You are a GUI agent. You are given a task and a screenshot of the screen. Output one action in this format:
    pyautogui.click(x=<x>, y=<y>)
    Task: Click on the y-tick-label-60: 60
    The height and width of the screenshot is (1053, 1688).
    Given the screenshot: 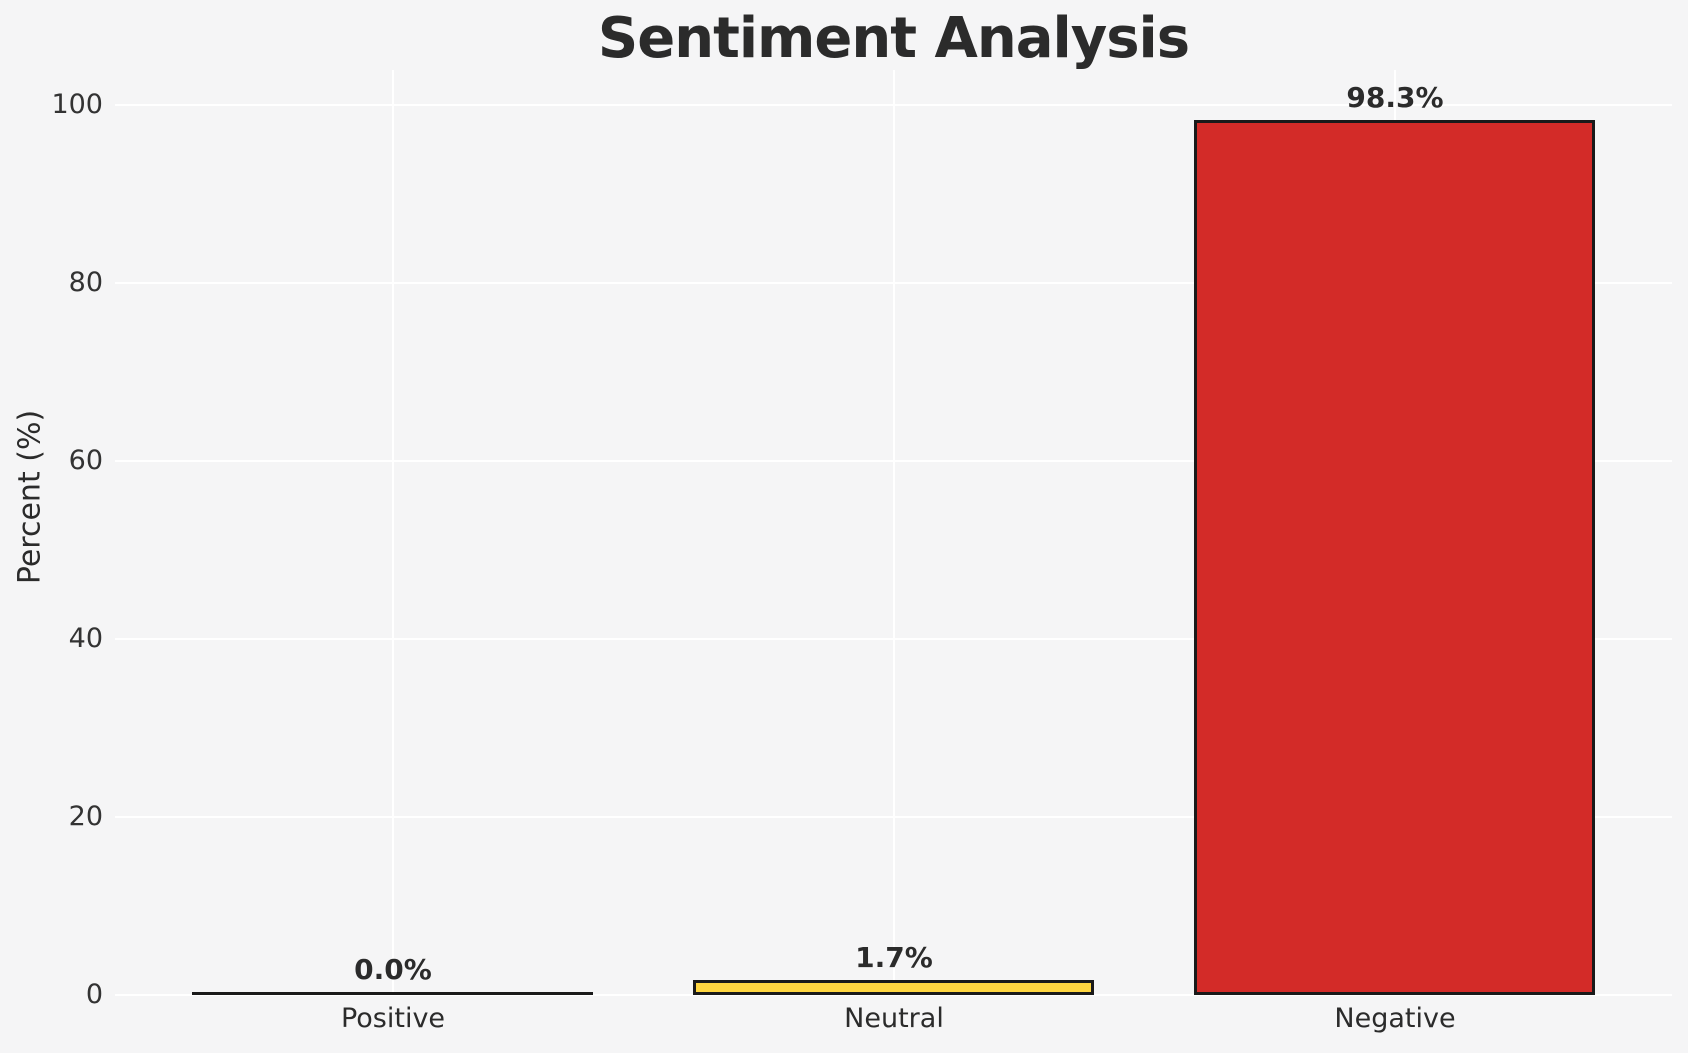 What is the action you would take?
    pyautogui.click(x=85, y=460)
    